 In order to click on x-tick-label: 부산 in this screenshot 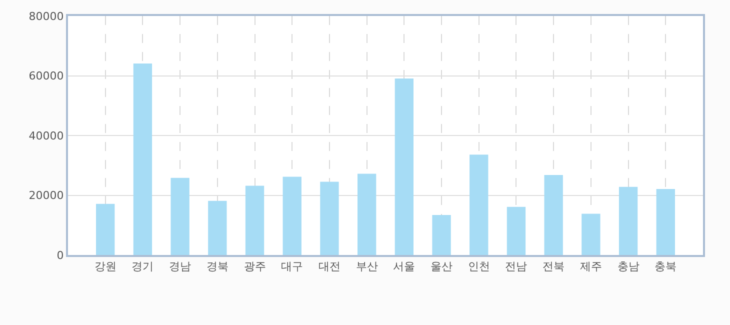, I will do `click(367, 267)`.